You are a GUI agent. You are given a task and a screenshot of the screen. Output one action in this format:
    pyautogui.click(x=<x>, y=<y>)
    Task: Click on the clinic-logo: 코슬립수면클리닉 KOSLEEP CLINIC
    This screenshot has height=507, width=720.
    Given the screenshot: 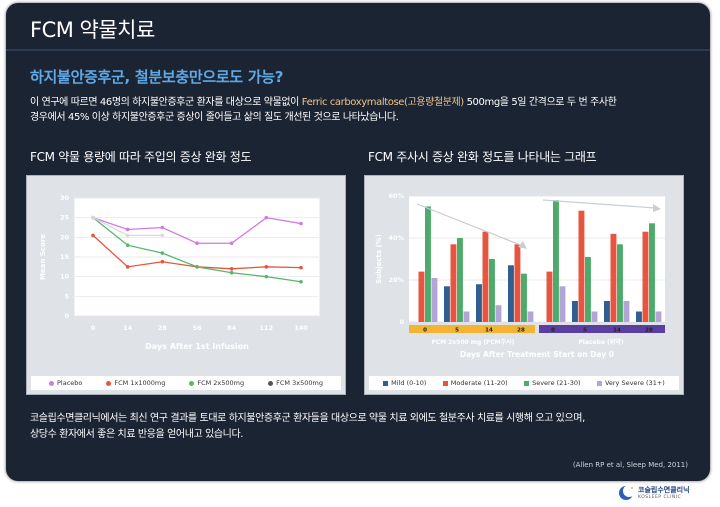 What is the action you would take?
    pyautogui.click(x=666, y=494)
    